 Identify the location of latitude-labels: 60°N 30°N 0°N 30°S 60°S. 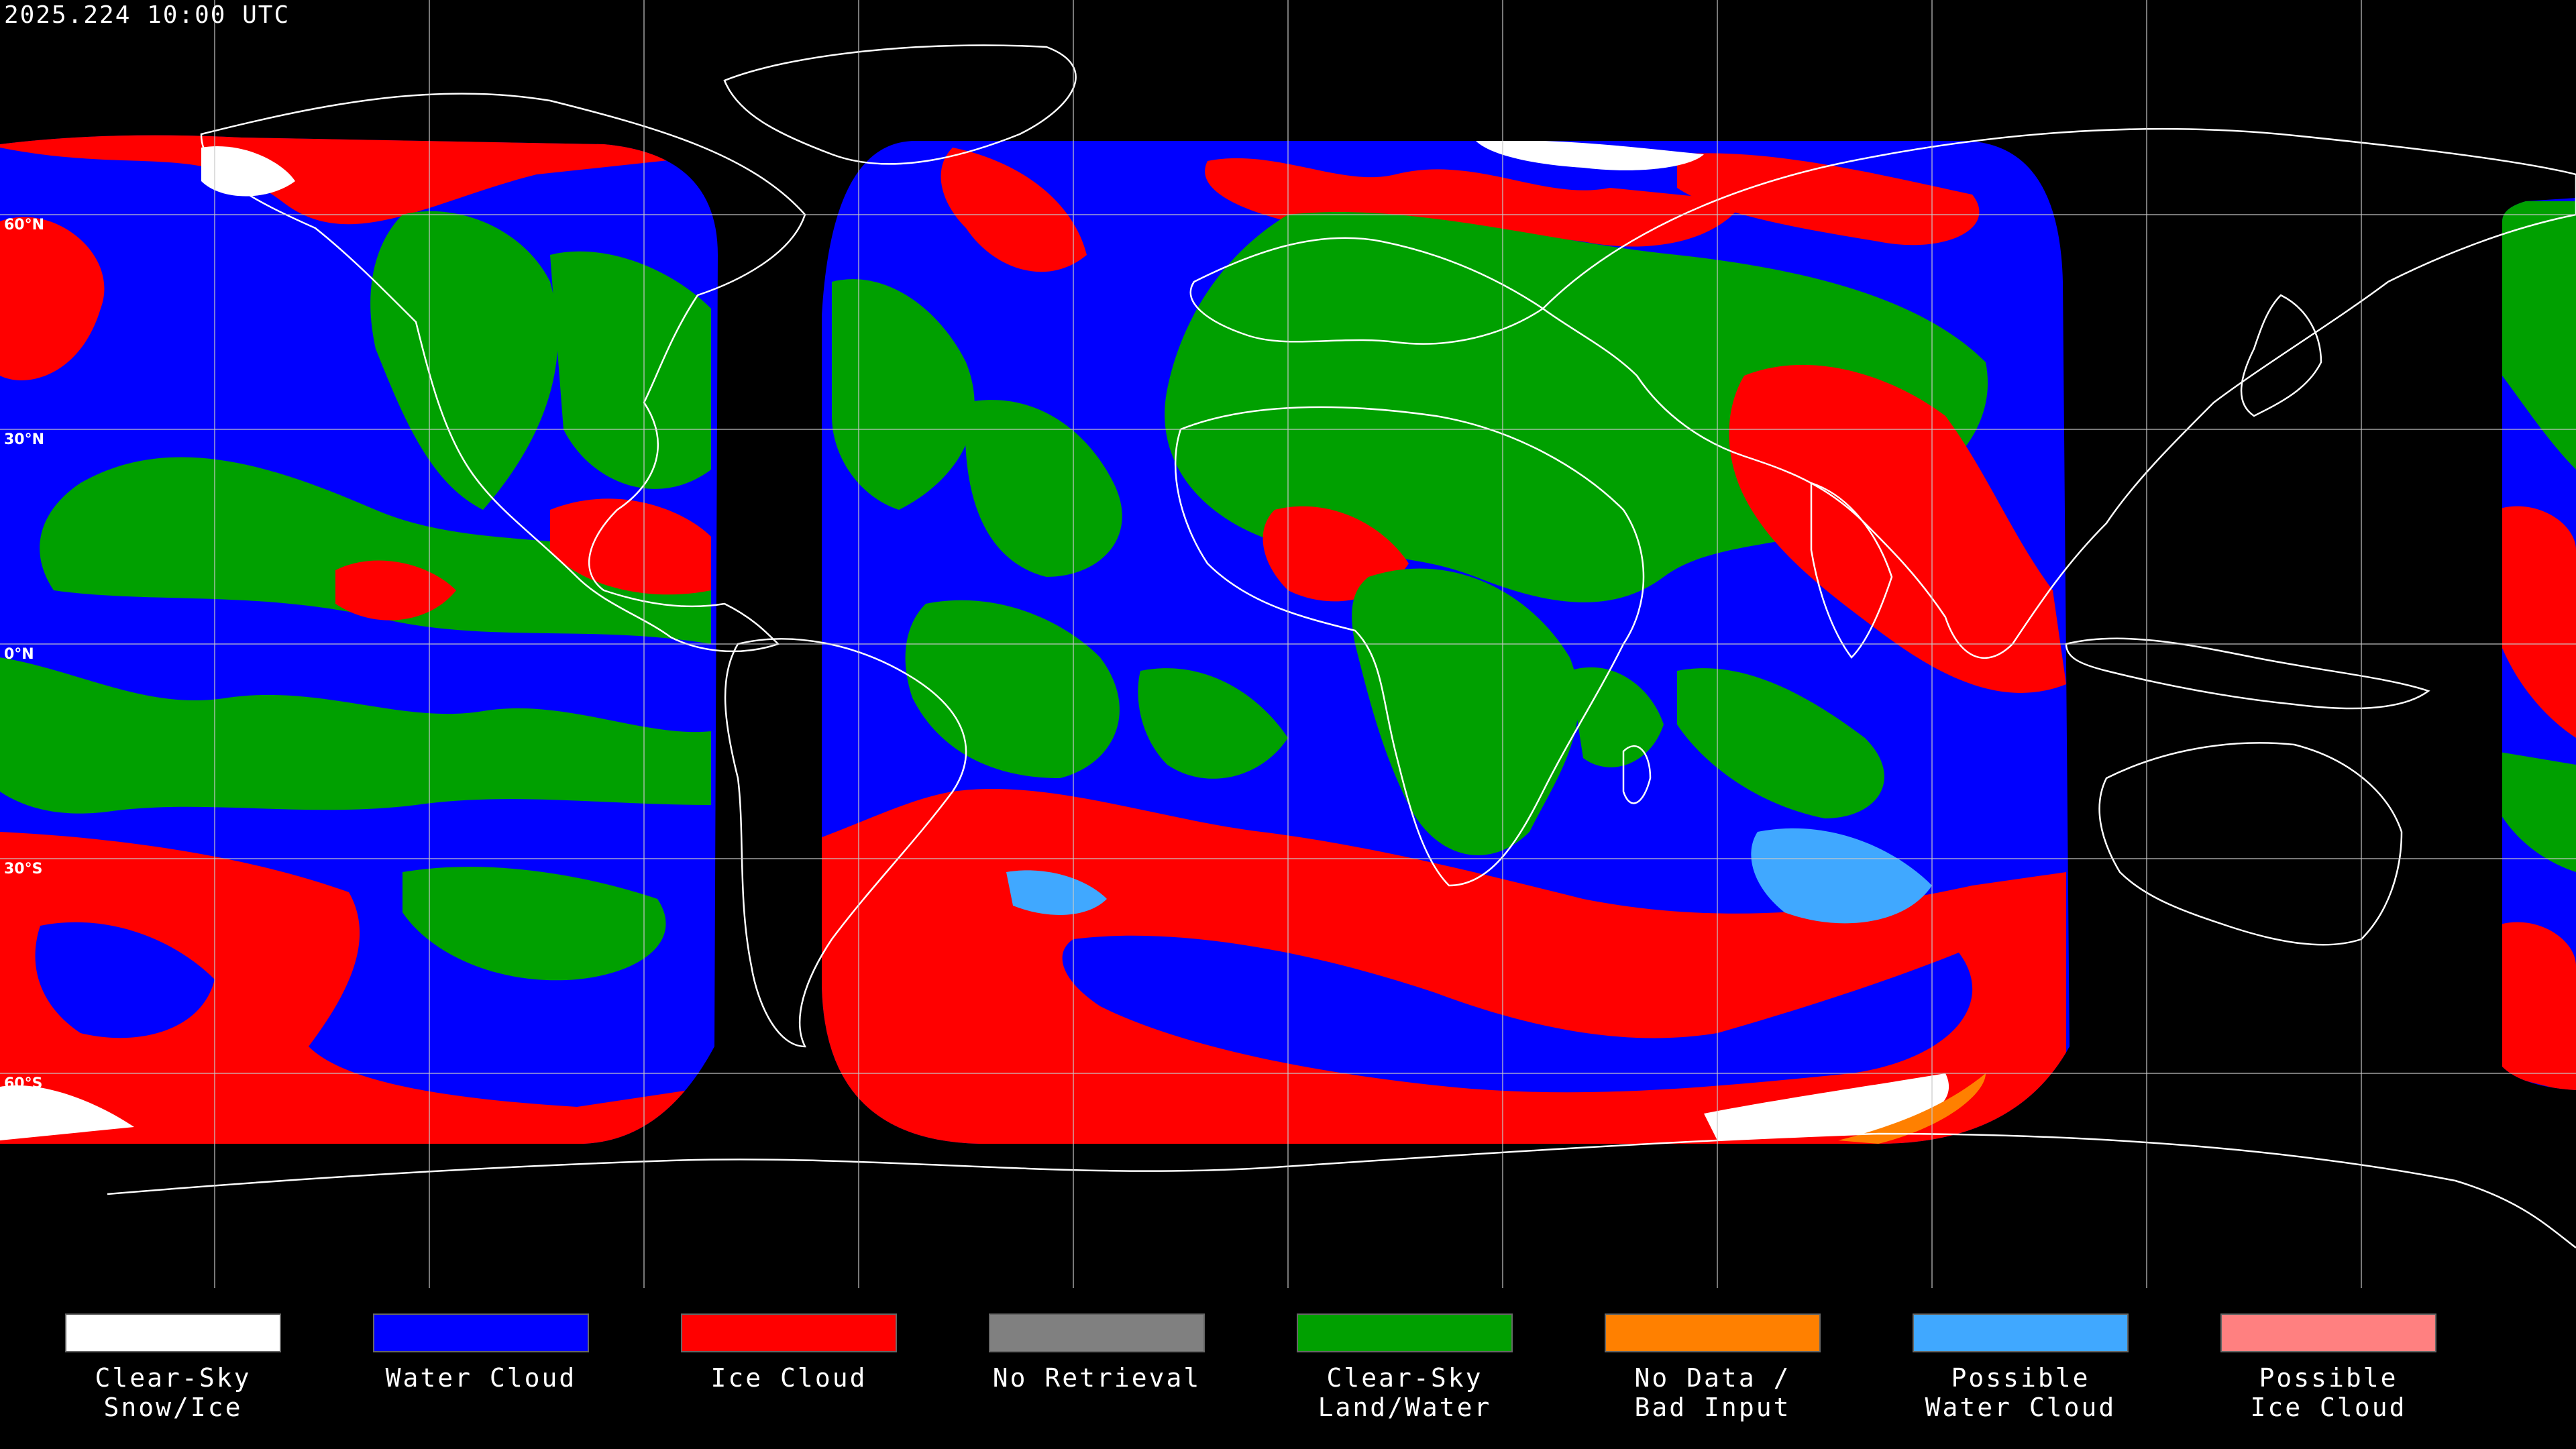
(24, 654).